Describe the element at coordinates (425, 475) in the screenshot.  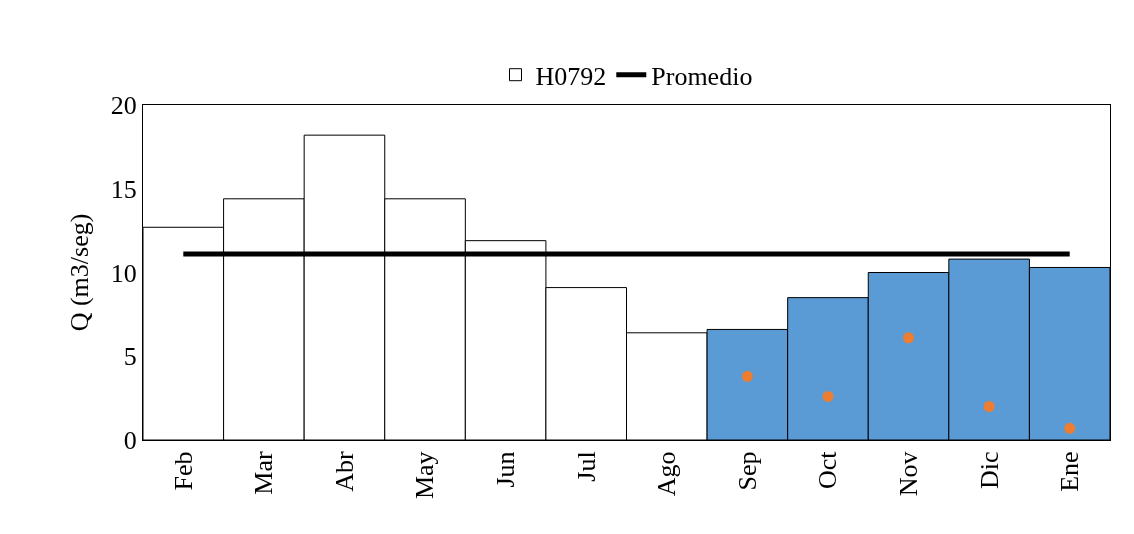
I see `x-tick-label: May` at that location.